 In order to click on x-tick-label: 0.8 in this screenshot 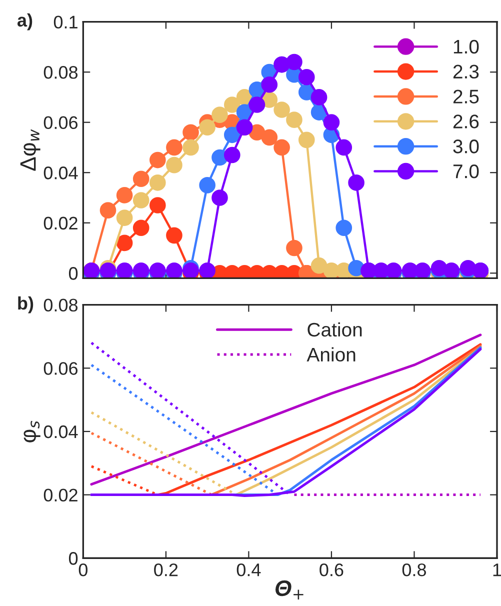, I will do `click(414, 569)`.